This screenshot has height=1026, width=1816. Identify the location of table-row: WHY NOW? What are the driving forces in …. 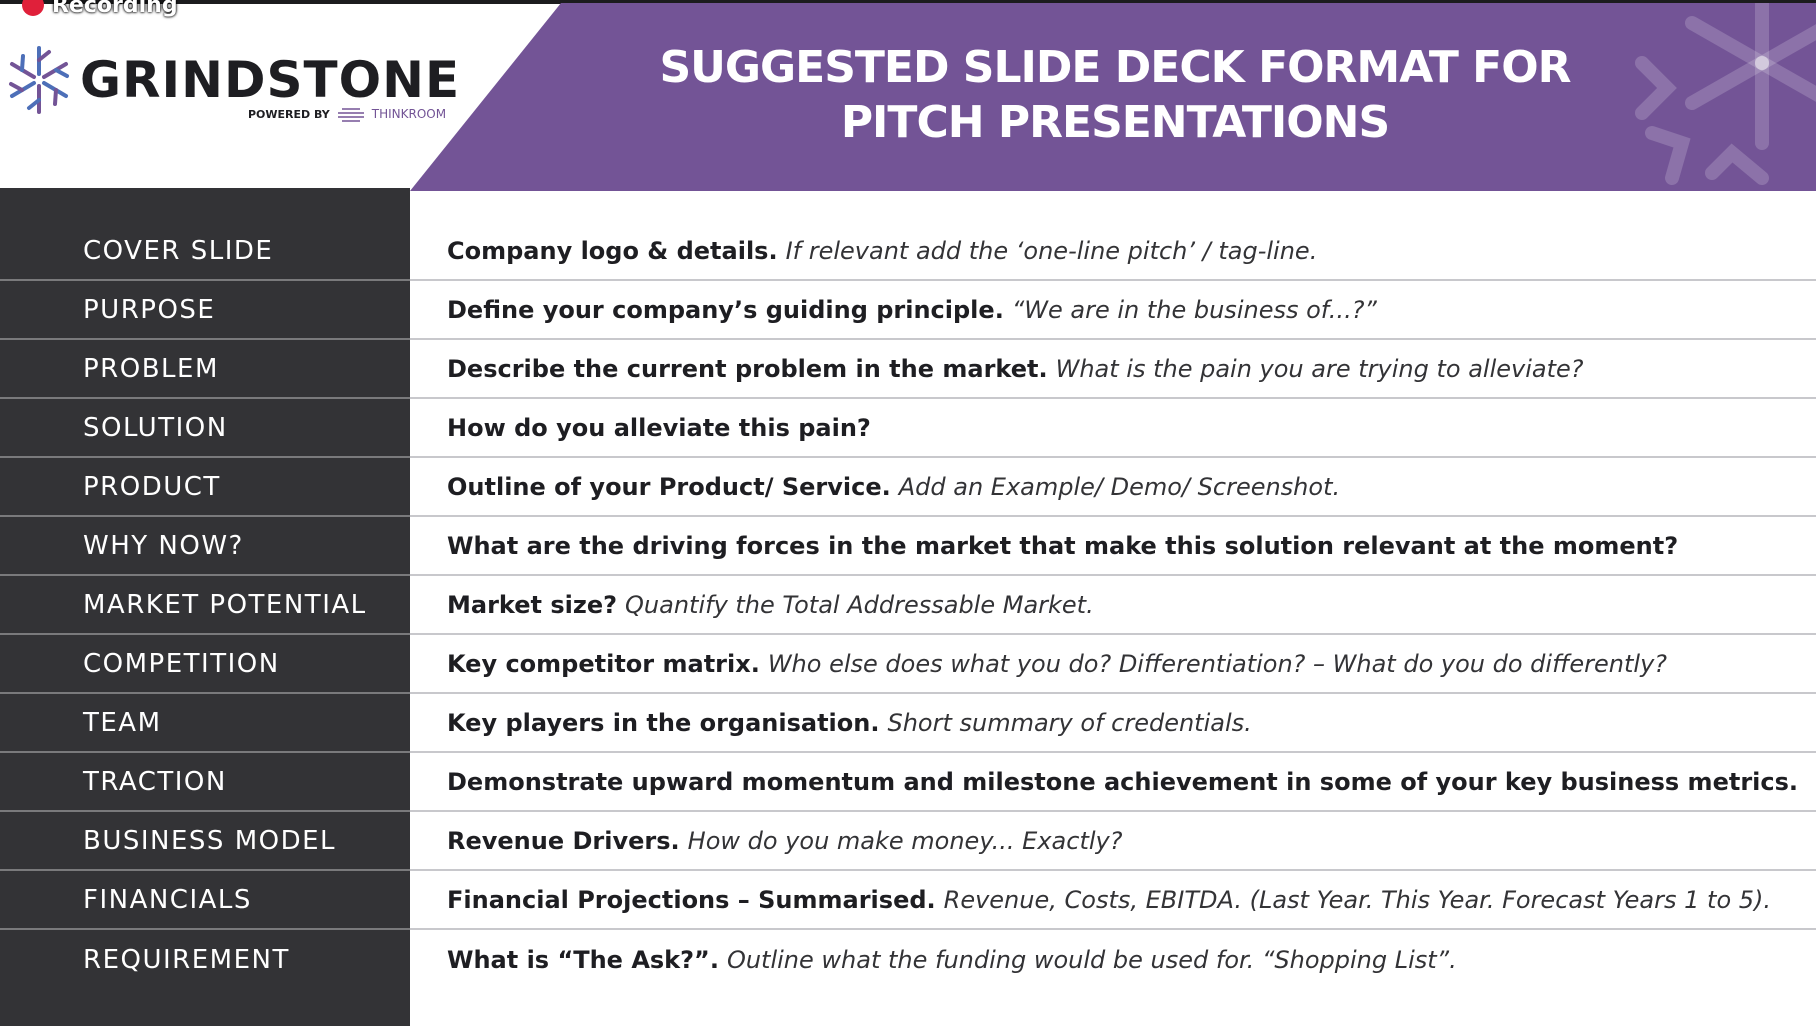
(908, 546).